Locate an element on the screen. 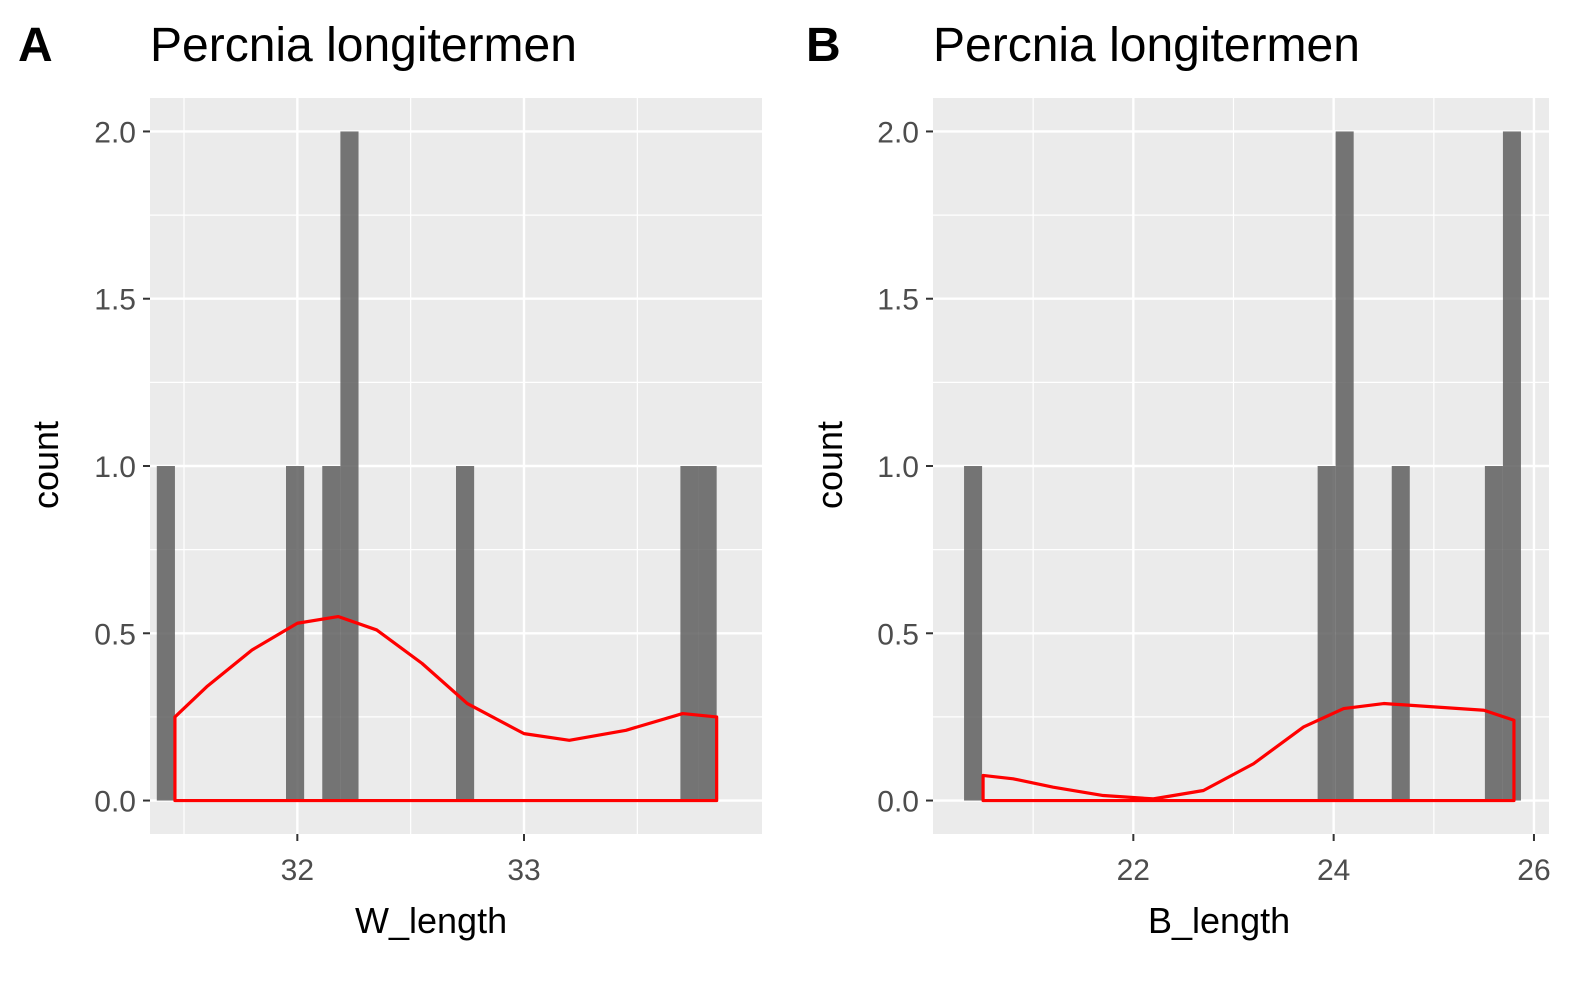 The height and width of the screenshot is (984, 1593). x-tick-label: 24 is located at coordinates (1333, 870).